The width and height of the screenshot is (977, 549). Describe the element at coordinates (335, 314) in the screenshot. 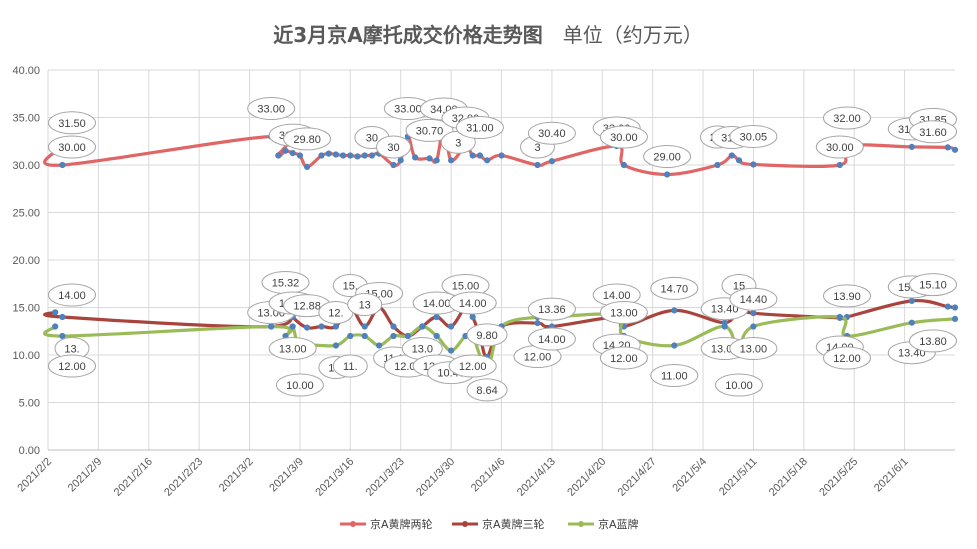

I see `data-label: 12.` at that location.